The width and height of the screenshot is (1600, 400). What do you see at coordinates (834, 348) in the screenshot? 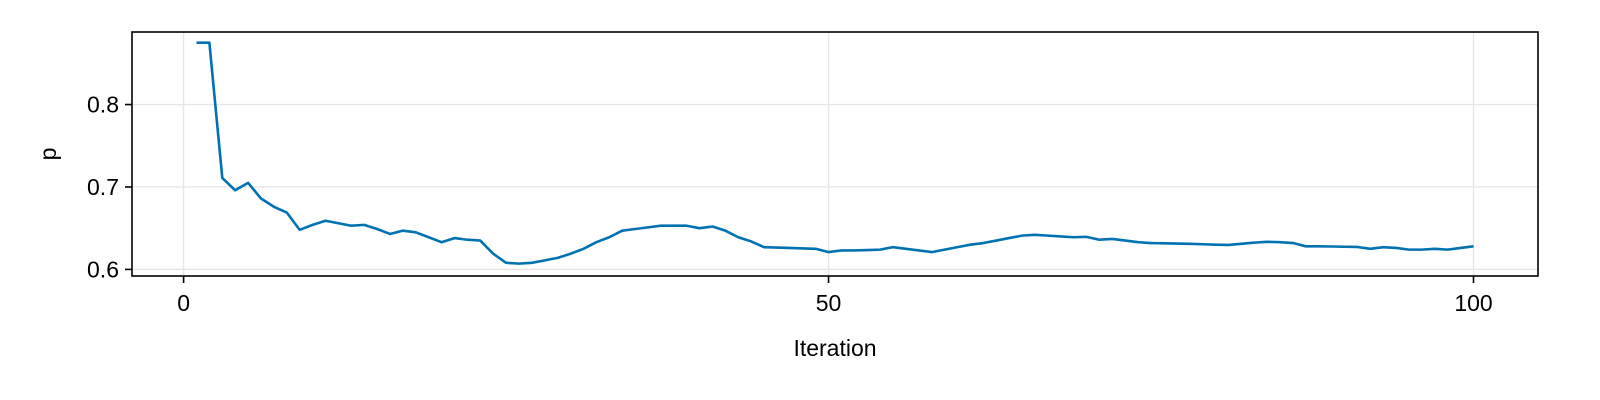
I see `x-axis-label: Iteration` at bounding box center [834, 348].